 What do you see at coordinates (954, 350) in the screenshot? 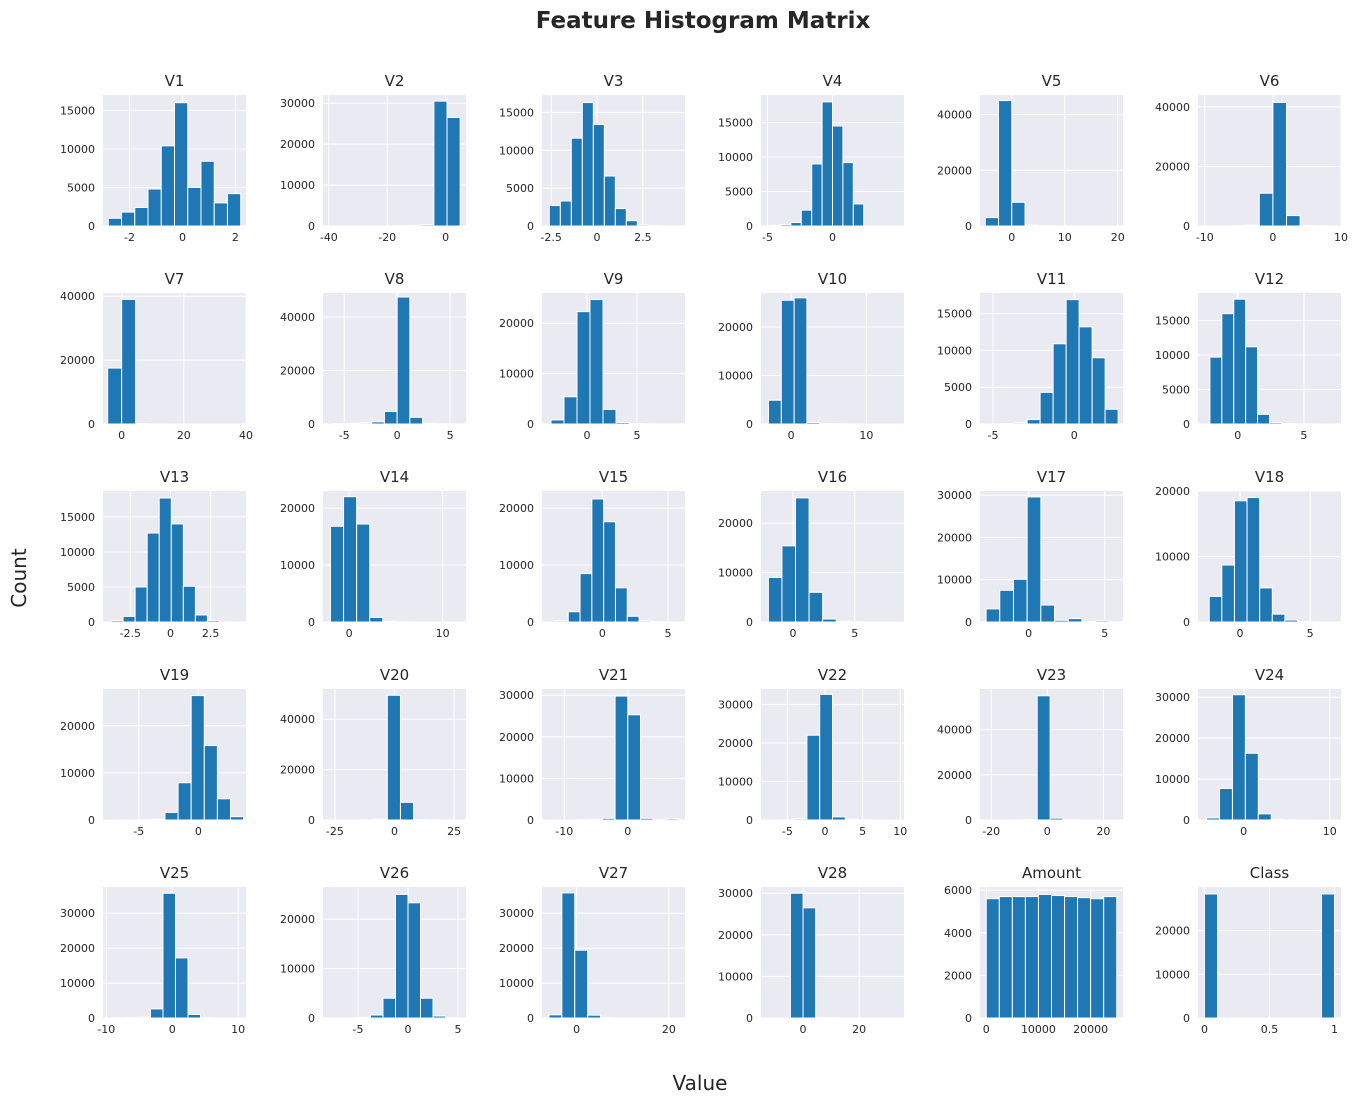
I see `y-tick-label-v11: 10000` at bounding box center [954, 350].